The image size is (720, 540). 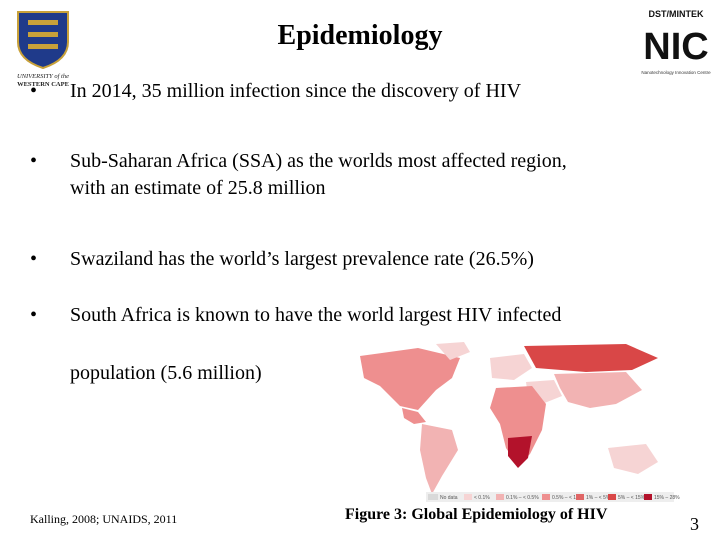 What do you see at coordinates (414, 416) in the screenshot?
I see `central-america-region` at bounding box center [414, 416].